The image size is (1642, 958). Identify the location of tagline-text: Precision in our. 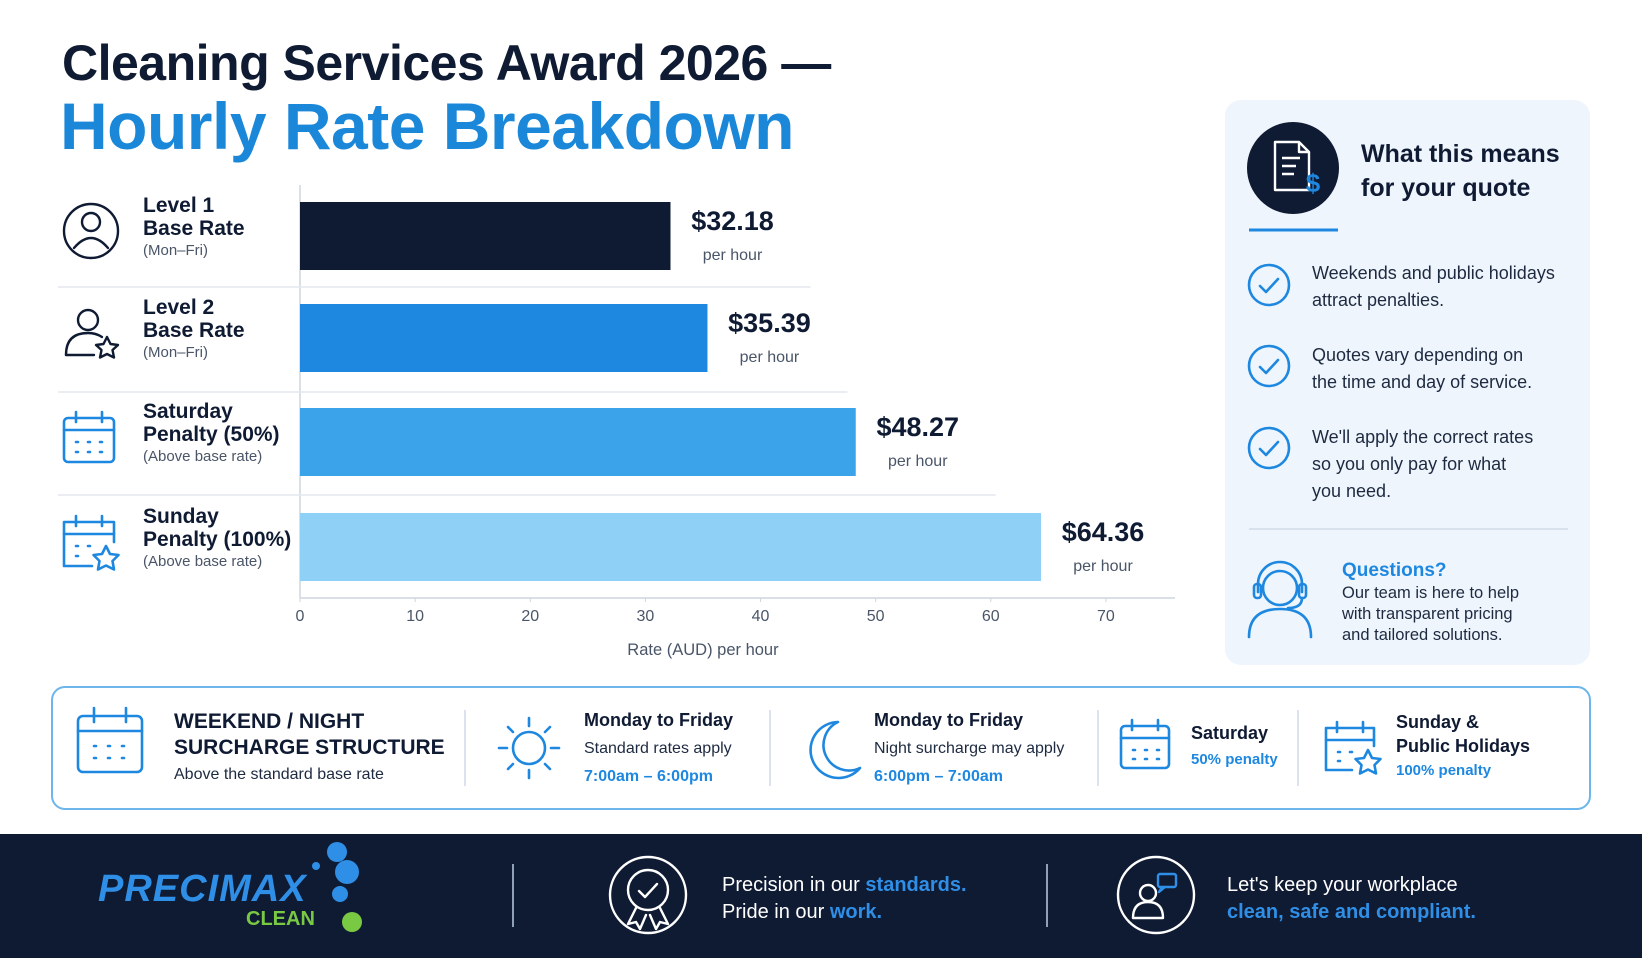
(794, 885).